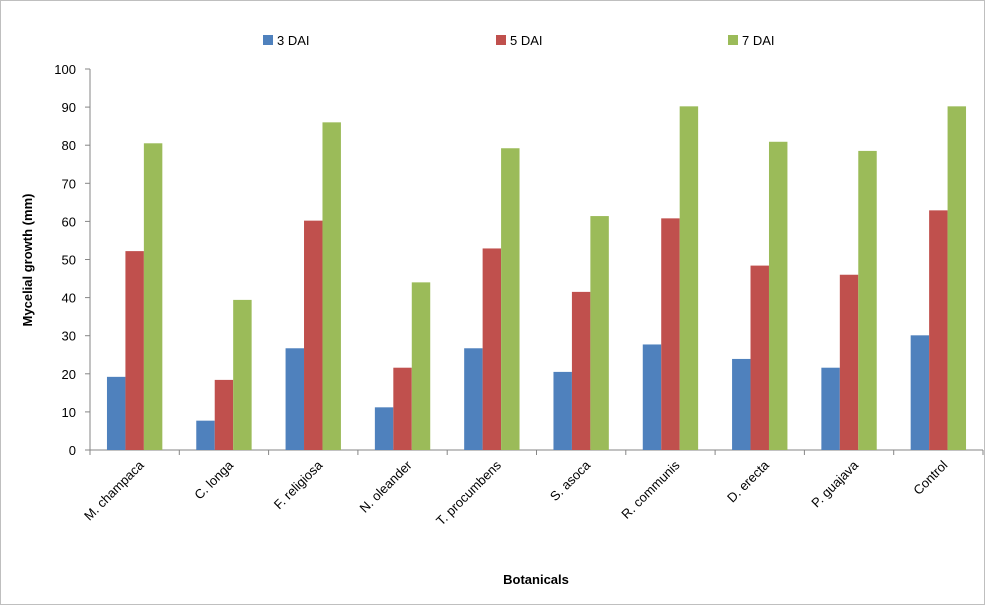 The image size is (987, 607). I want to click on y-tick-label: 30, so click(69, 336).